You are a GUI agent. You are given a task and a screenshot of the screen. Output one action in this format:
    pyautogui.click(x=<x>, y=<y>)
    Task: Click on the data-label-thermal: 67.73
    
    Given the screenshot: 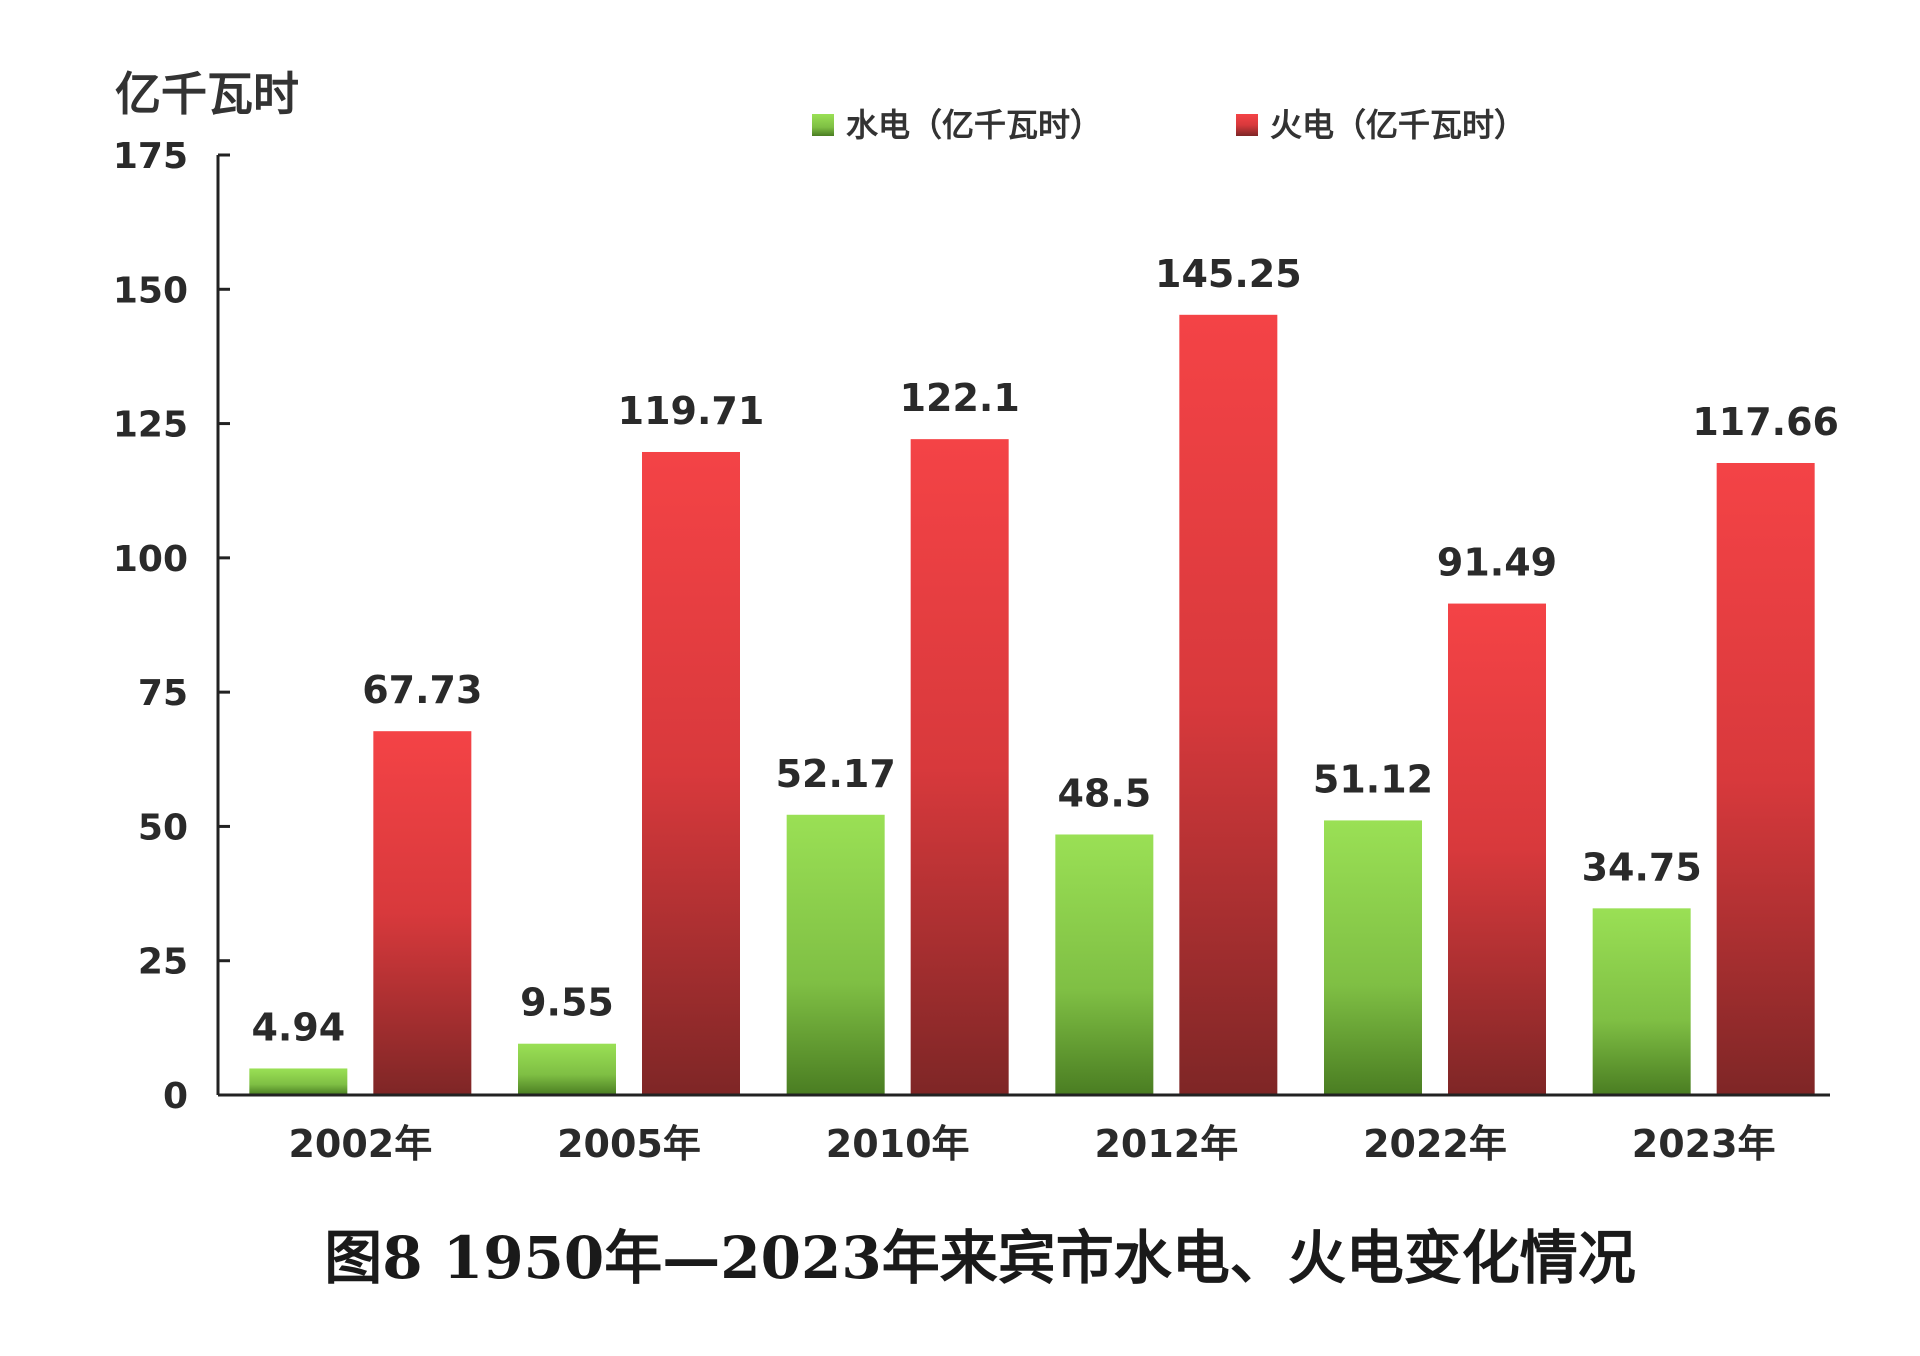 What is the action you would take?
    pyautogui.click(x=422, y=690)
    